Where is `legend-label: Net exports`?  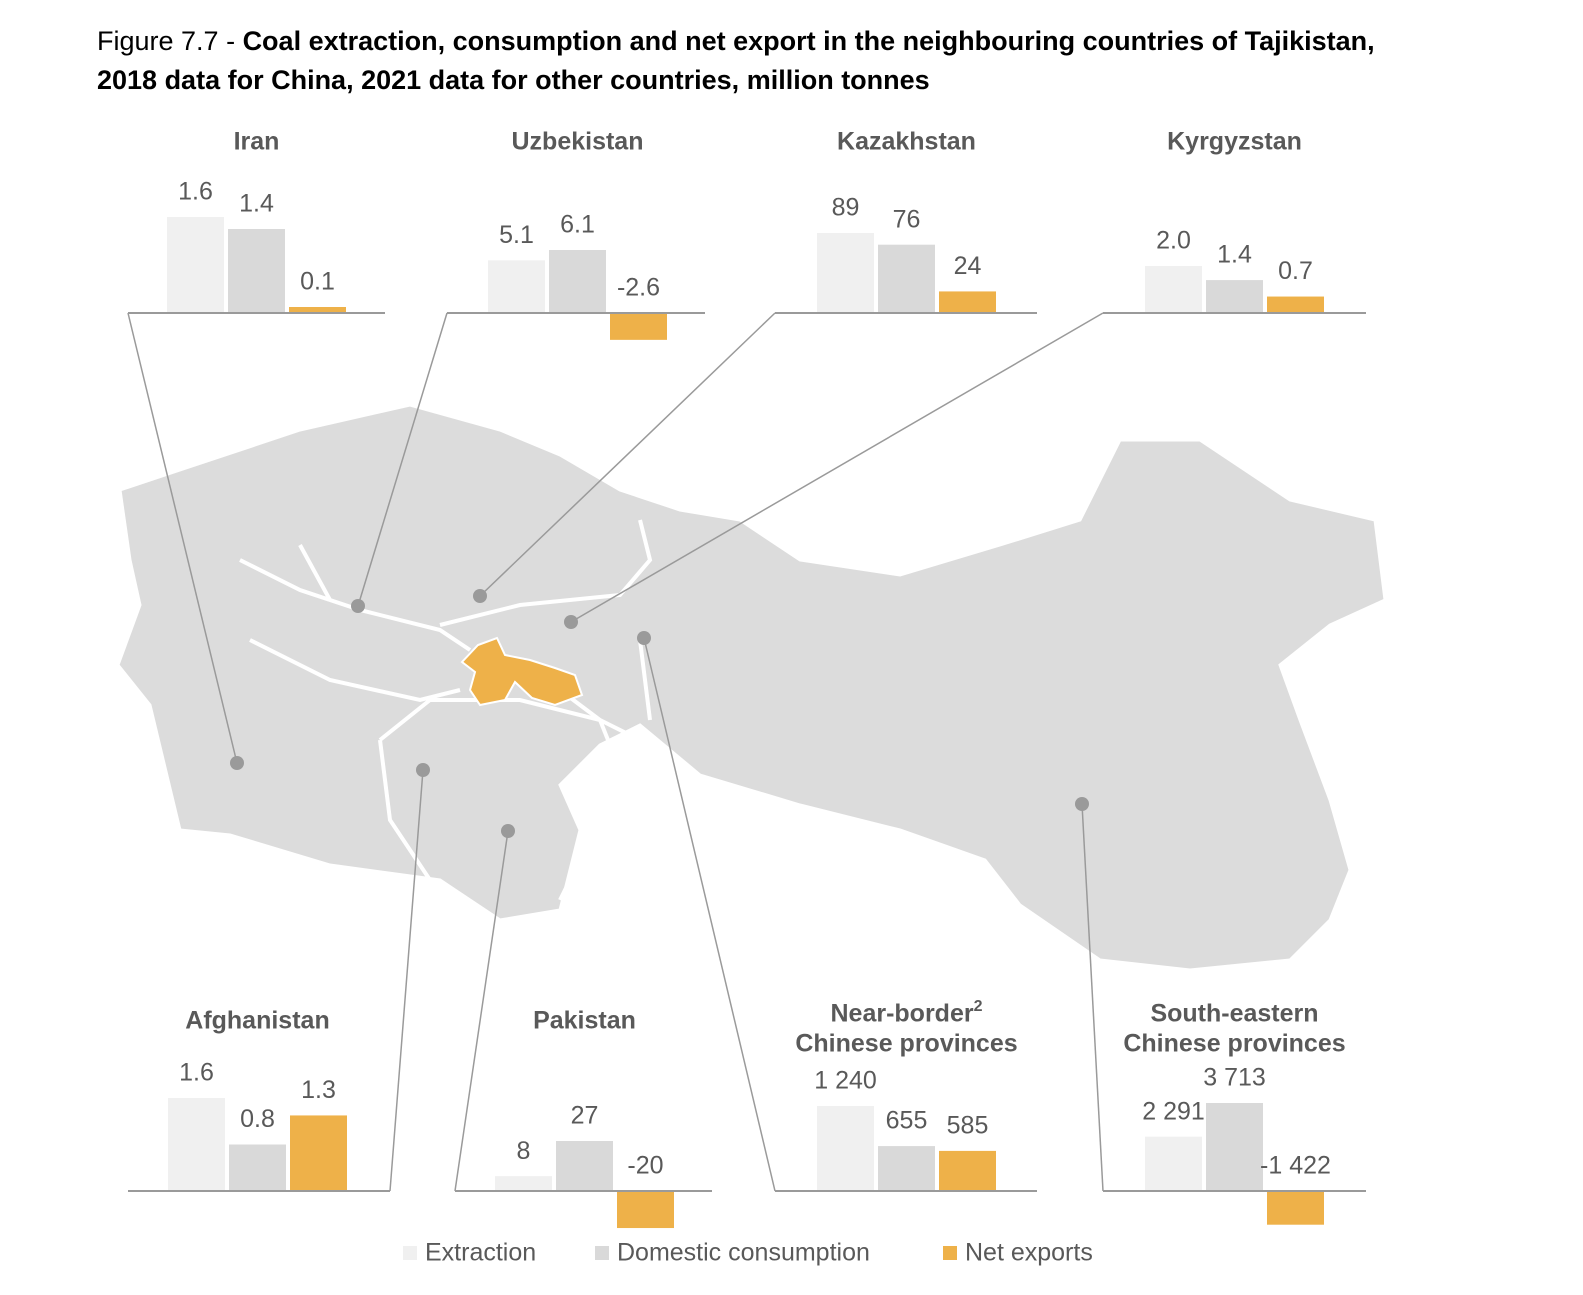
legend-label: Net exports is located at coordinates (1029, 1253).